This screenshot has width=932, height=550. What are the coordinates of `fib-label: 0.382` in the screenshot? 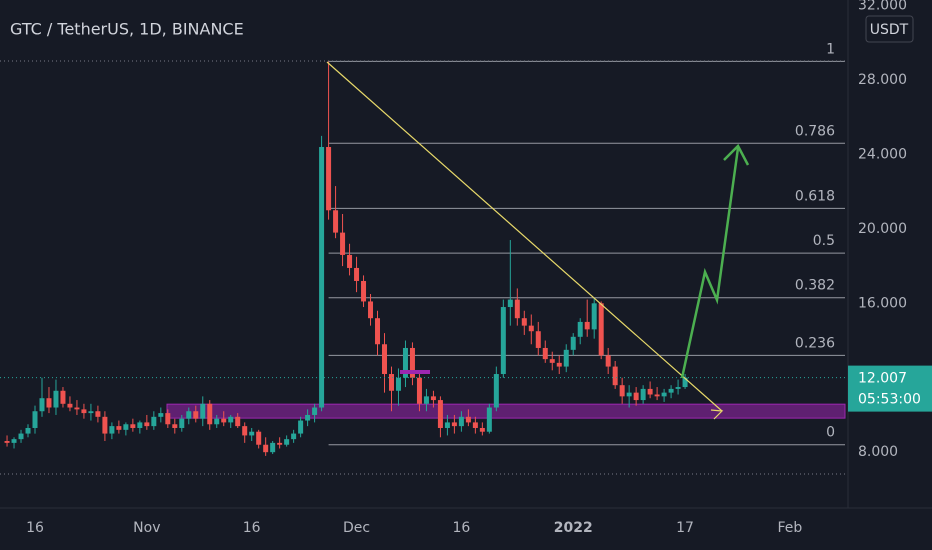 It's located at (815, 286).